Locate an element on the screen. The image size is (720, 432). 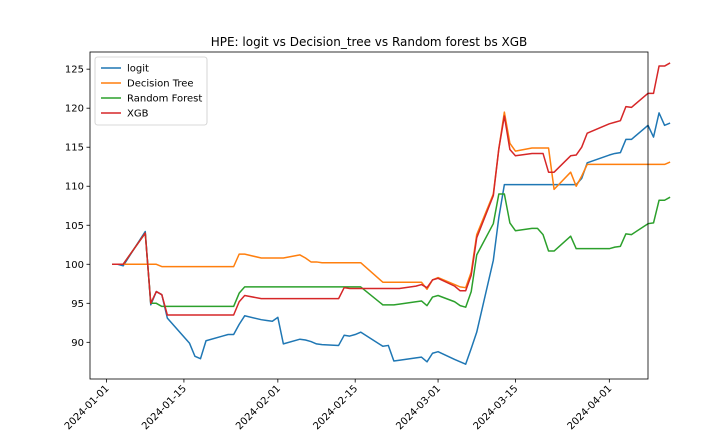
y-tick-label: 100 is located at coordinates (74, 265).